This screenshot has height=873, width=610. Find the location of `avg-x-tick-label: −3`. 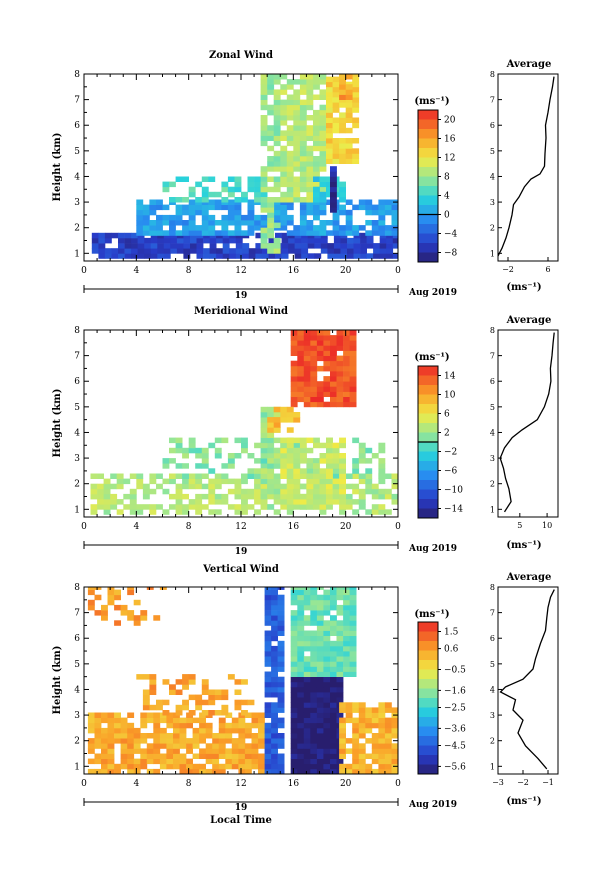

avg-x-tick-label: −3 is located at coordinates (498, 782).